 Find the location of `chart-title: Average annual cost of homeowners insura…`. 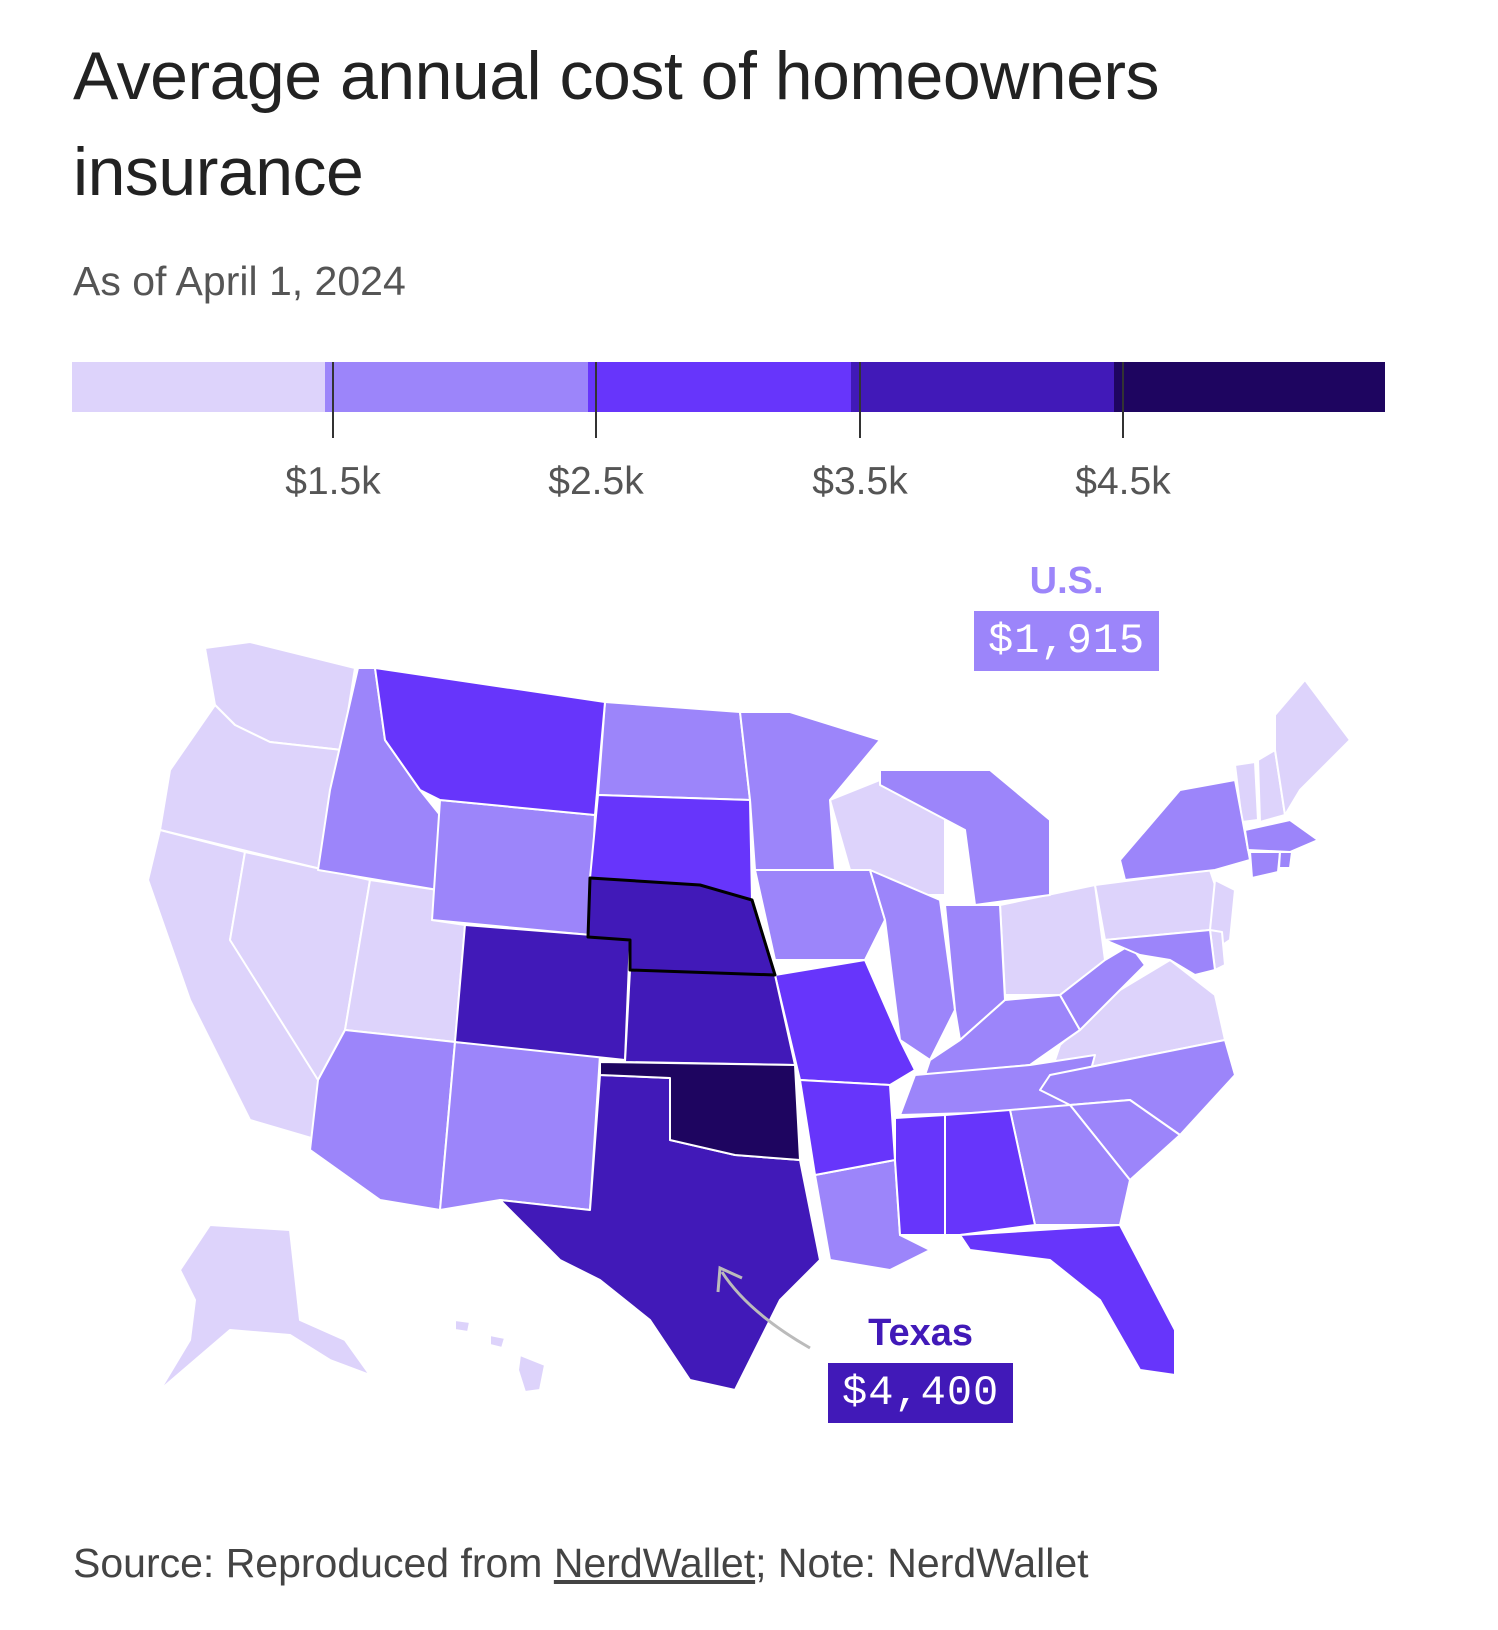

chart-title: Average annual cost of homeowners insura… is located at coordinates (616, 124).